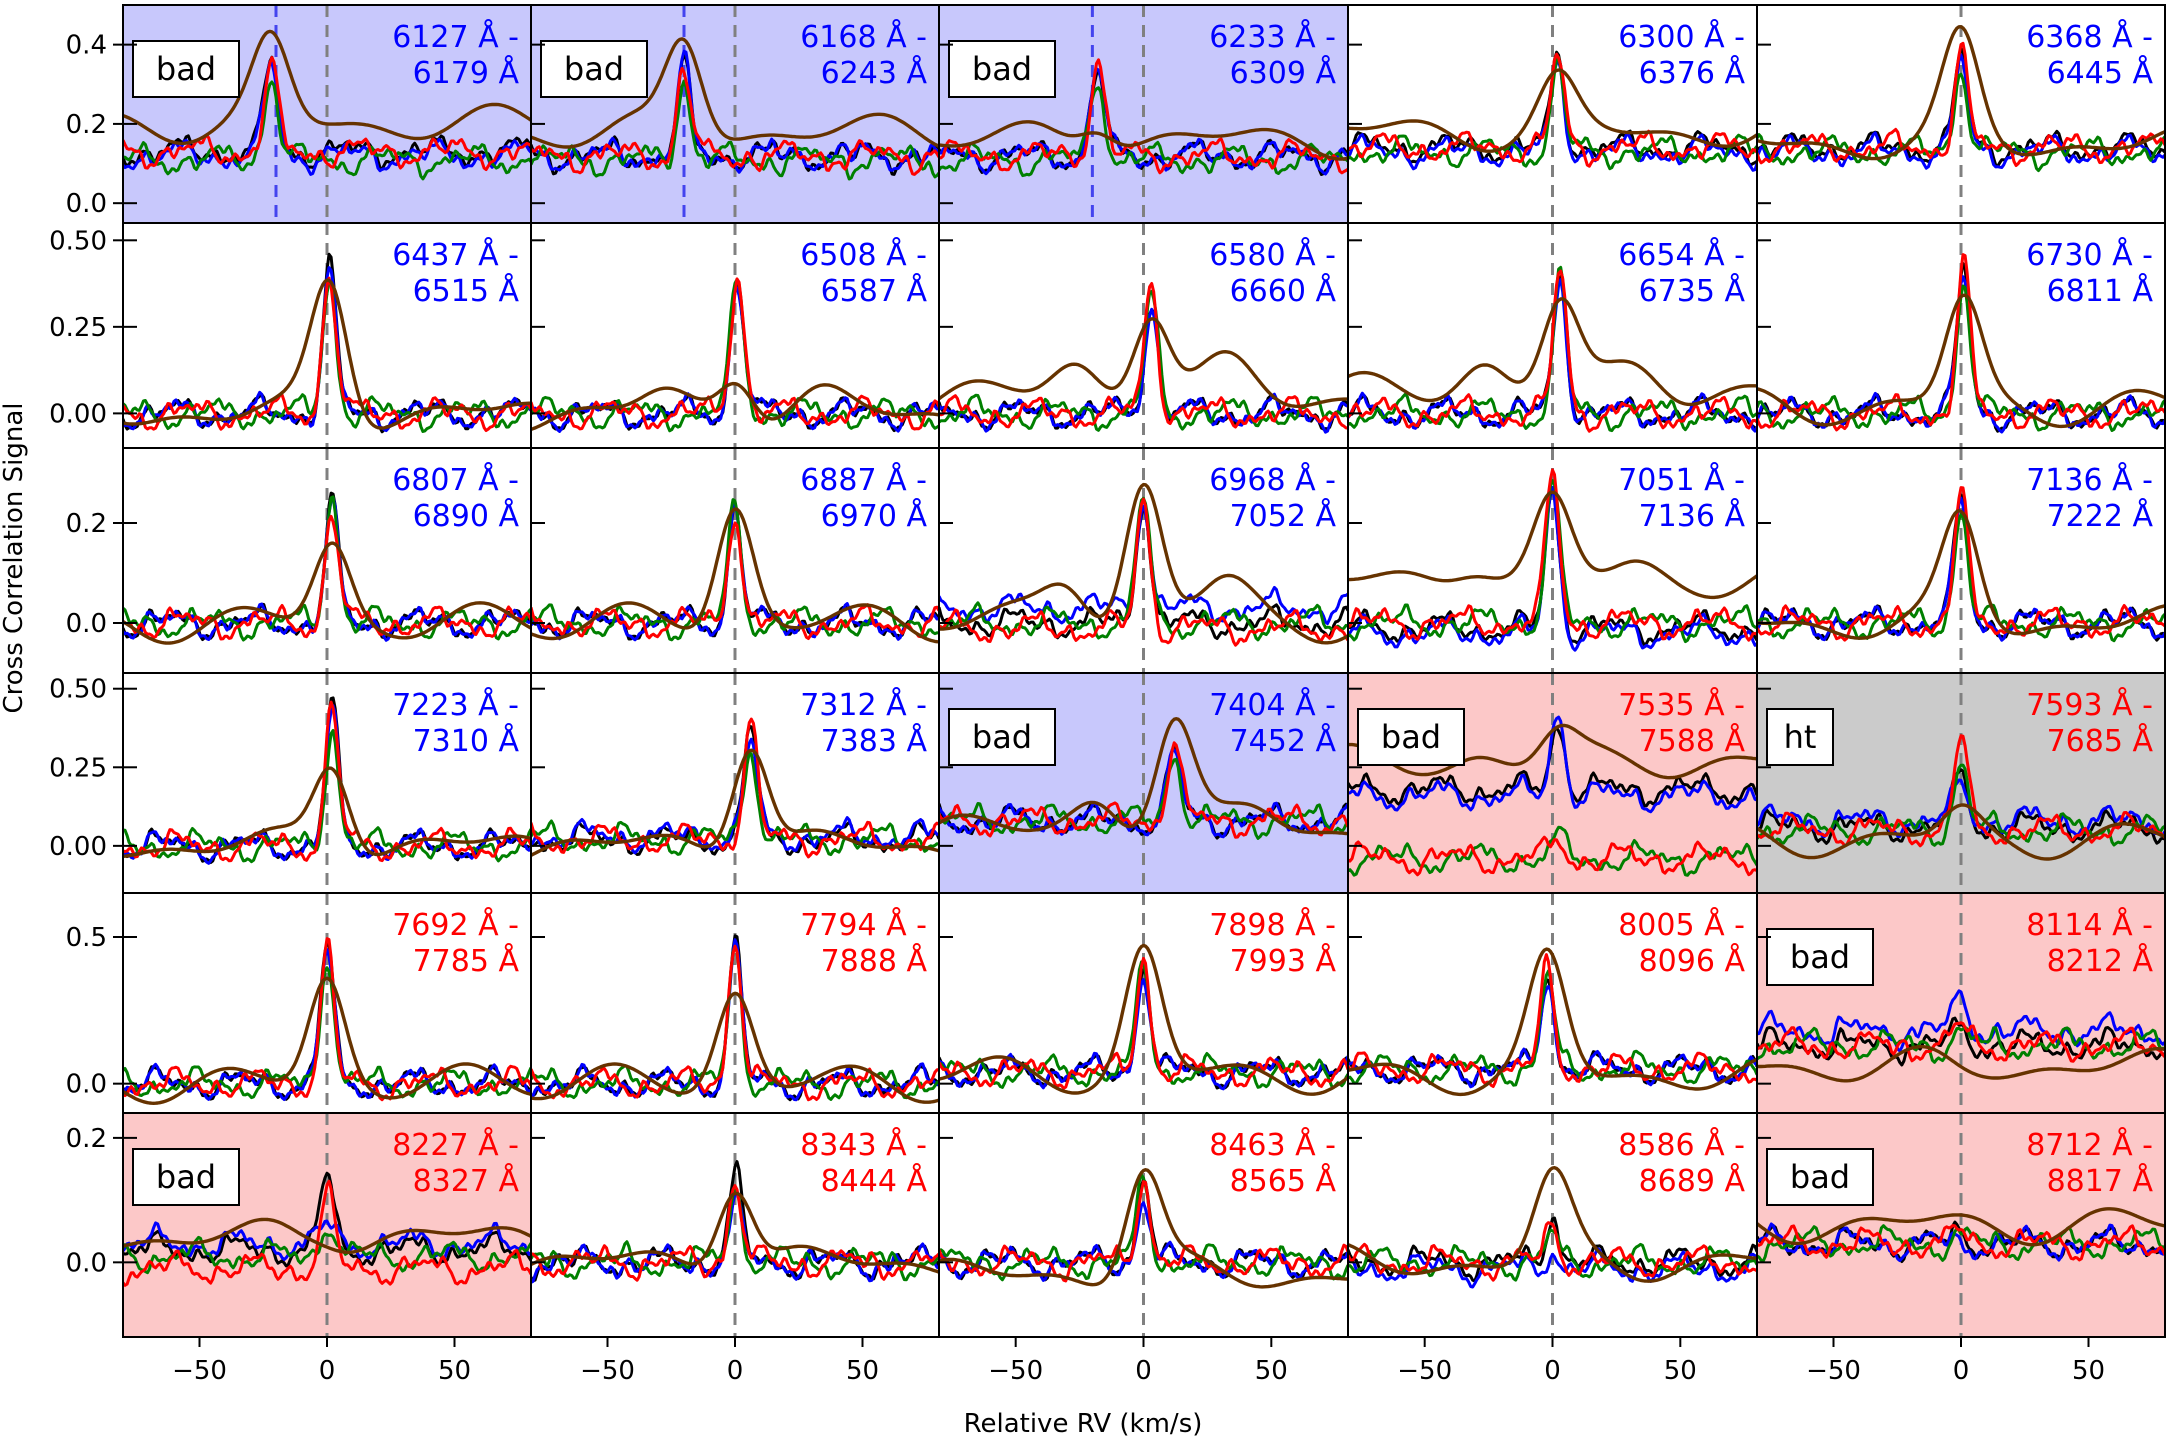 The width and height of the screenshot is (2170, 1439). I want to click on range-label-line: 7794 Å -, so click(863, 925).